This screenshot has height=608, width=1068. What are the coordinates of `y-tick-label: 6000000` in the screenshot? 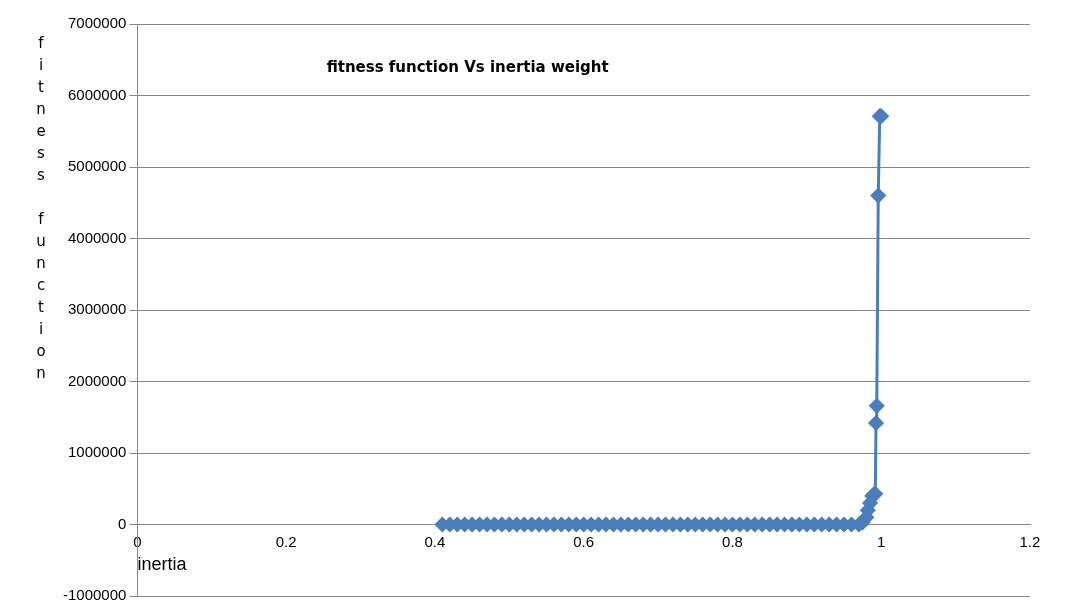 It's located at (97, 94).